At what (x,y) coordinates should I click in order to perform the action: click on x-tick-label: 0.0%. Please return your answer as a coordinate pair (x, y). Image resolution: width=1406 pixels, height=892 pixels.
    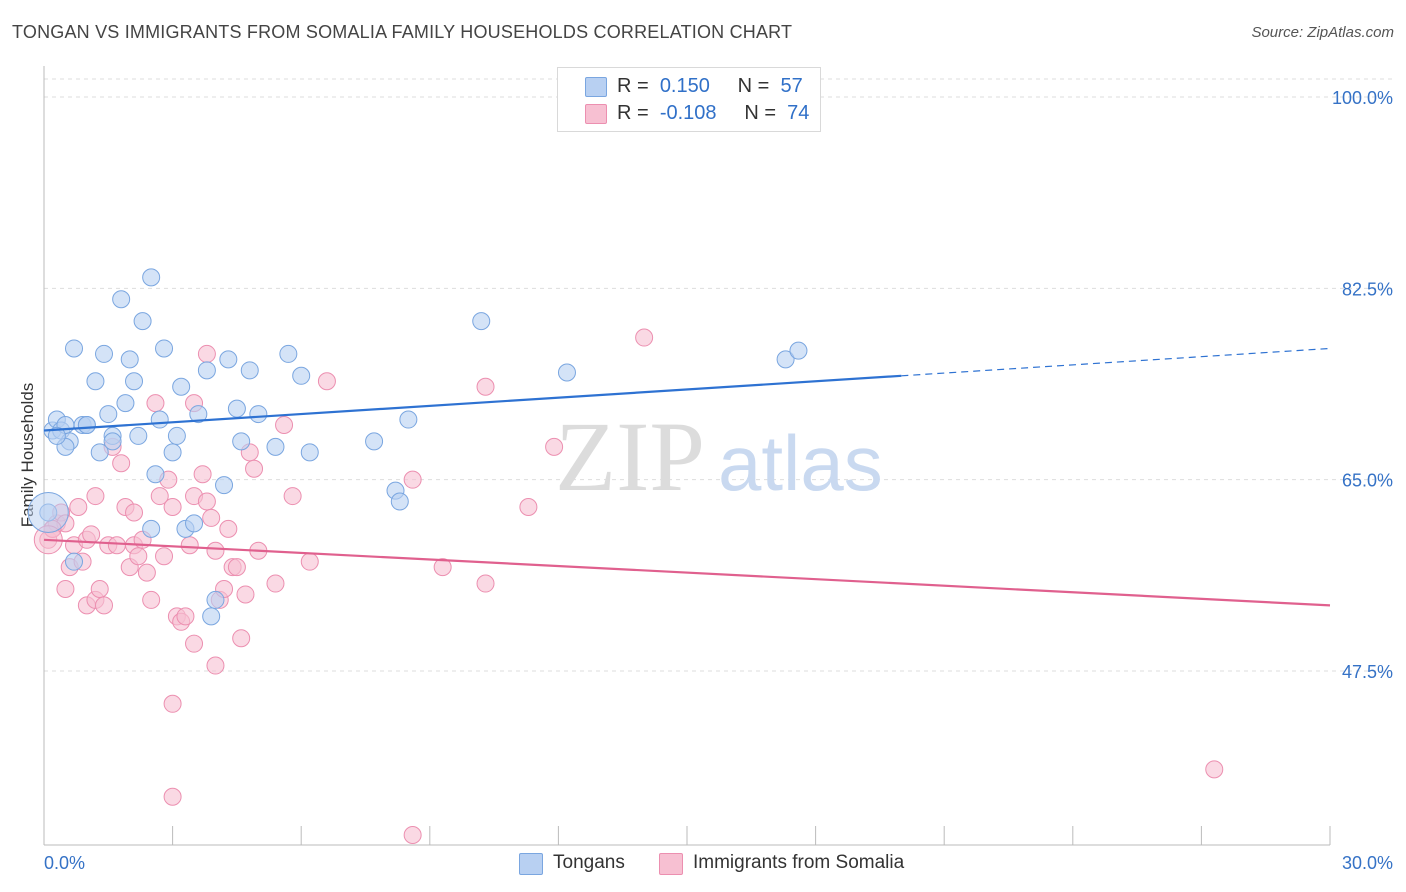
    Looking at the image, I should click on (64, 863).